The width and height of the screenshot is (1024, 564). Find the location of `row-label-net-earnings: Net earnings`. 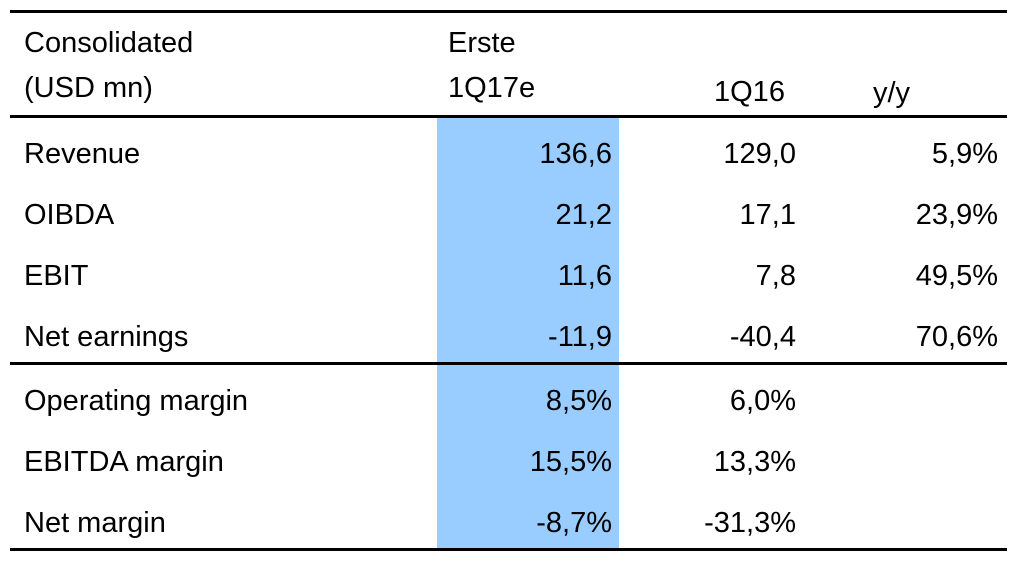

row-label-net-earnings: Net earnings is located at coordinates (106, 337).